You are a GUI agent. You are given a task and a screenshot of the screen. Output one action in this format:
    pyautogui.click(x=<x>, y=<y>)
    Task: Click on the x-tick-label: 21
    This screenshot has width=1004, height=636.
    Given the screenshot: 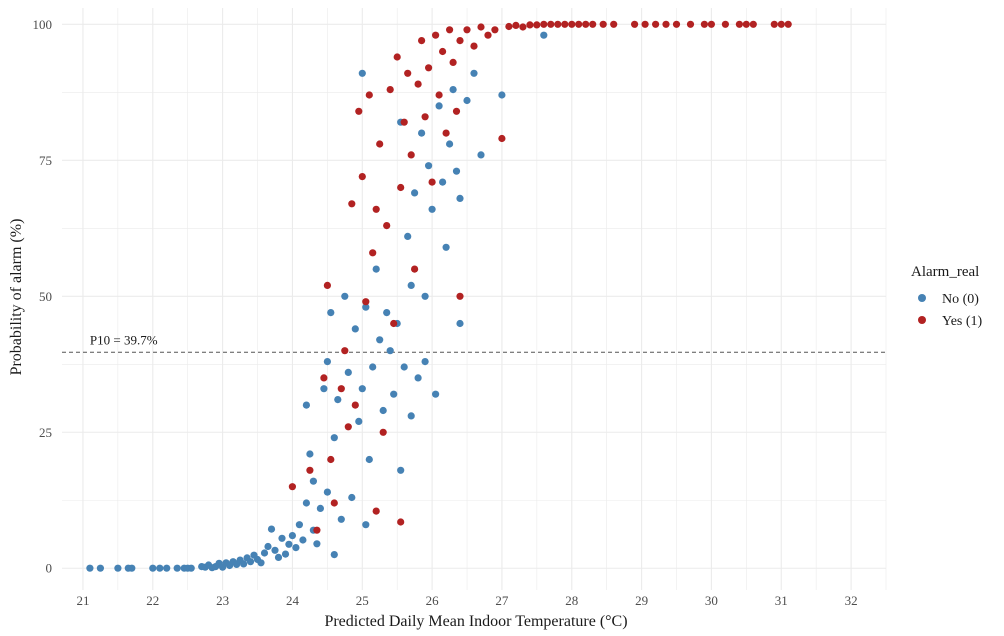 What is the action you would take?
    pyautogui.click(x=82, y=600)
    